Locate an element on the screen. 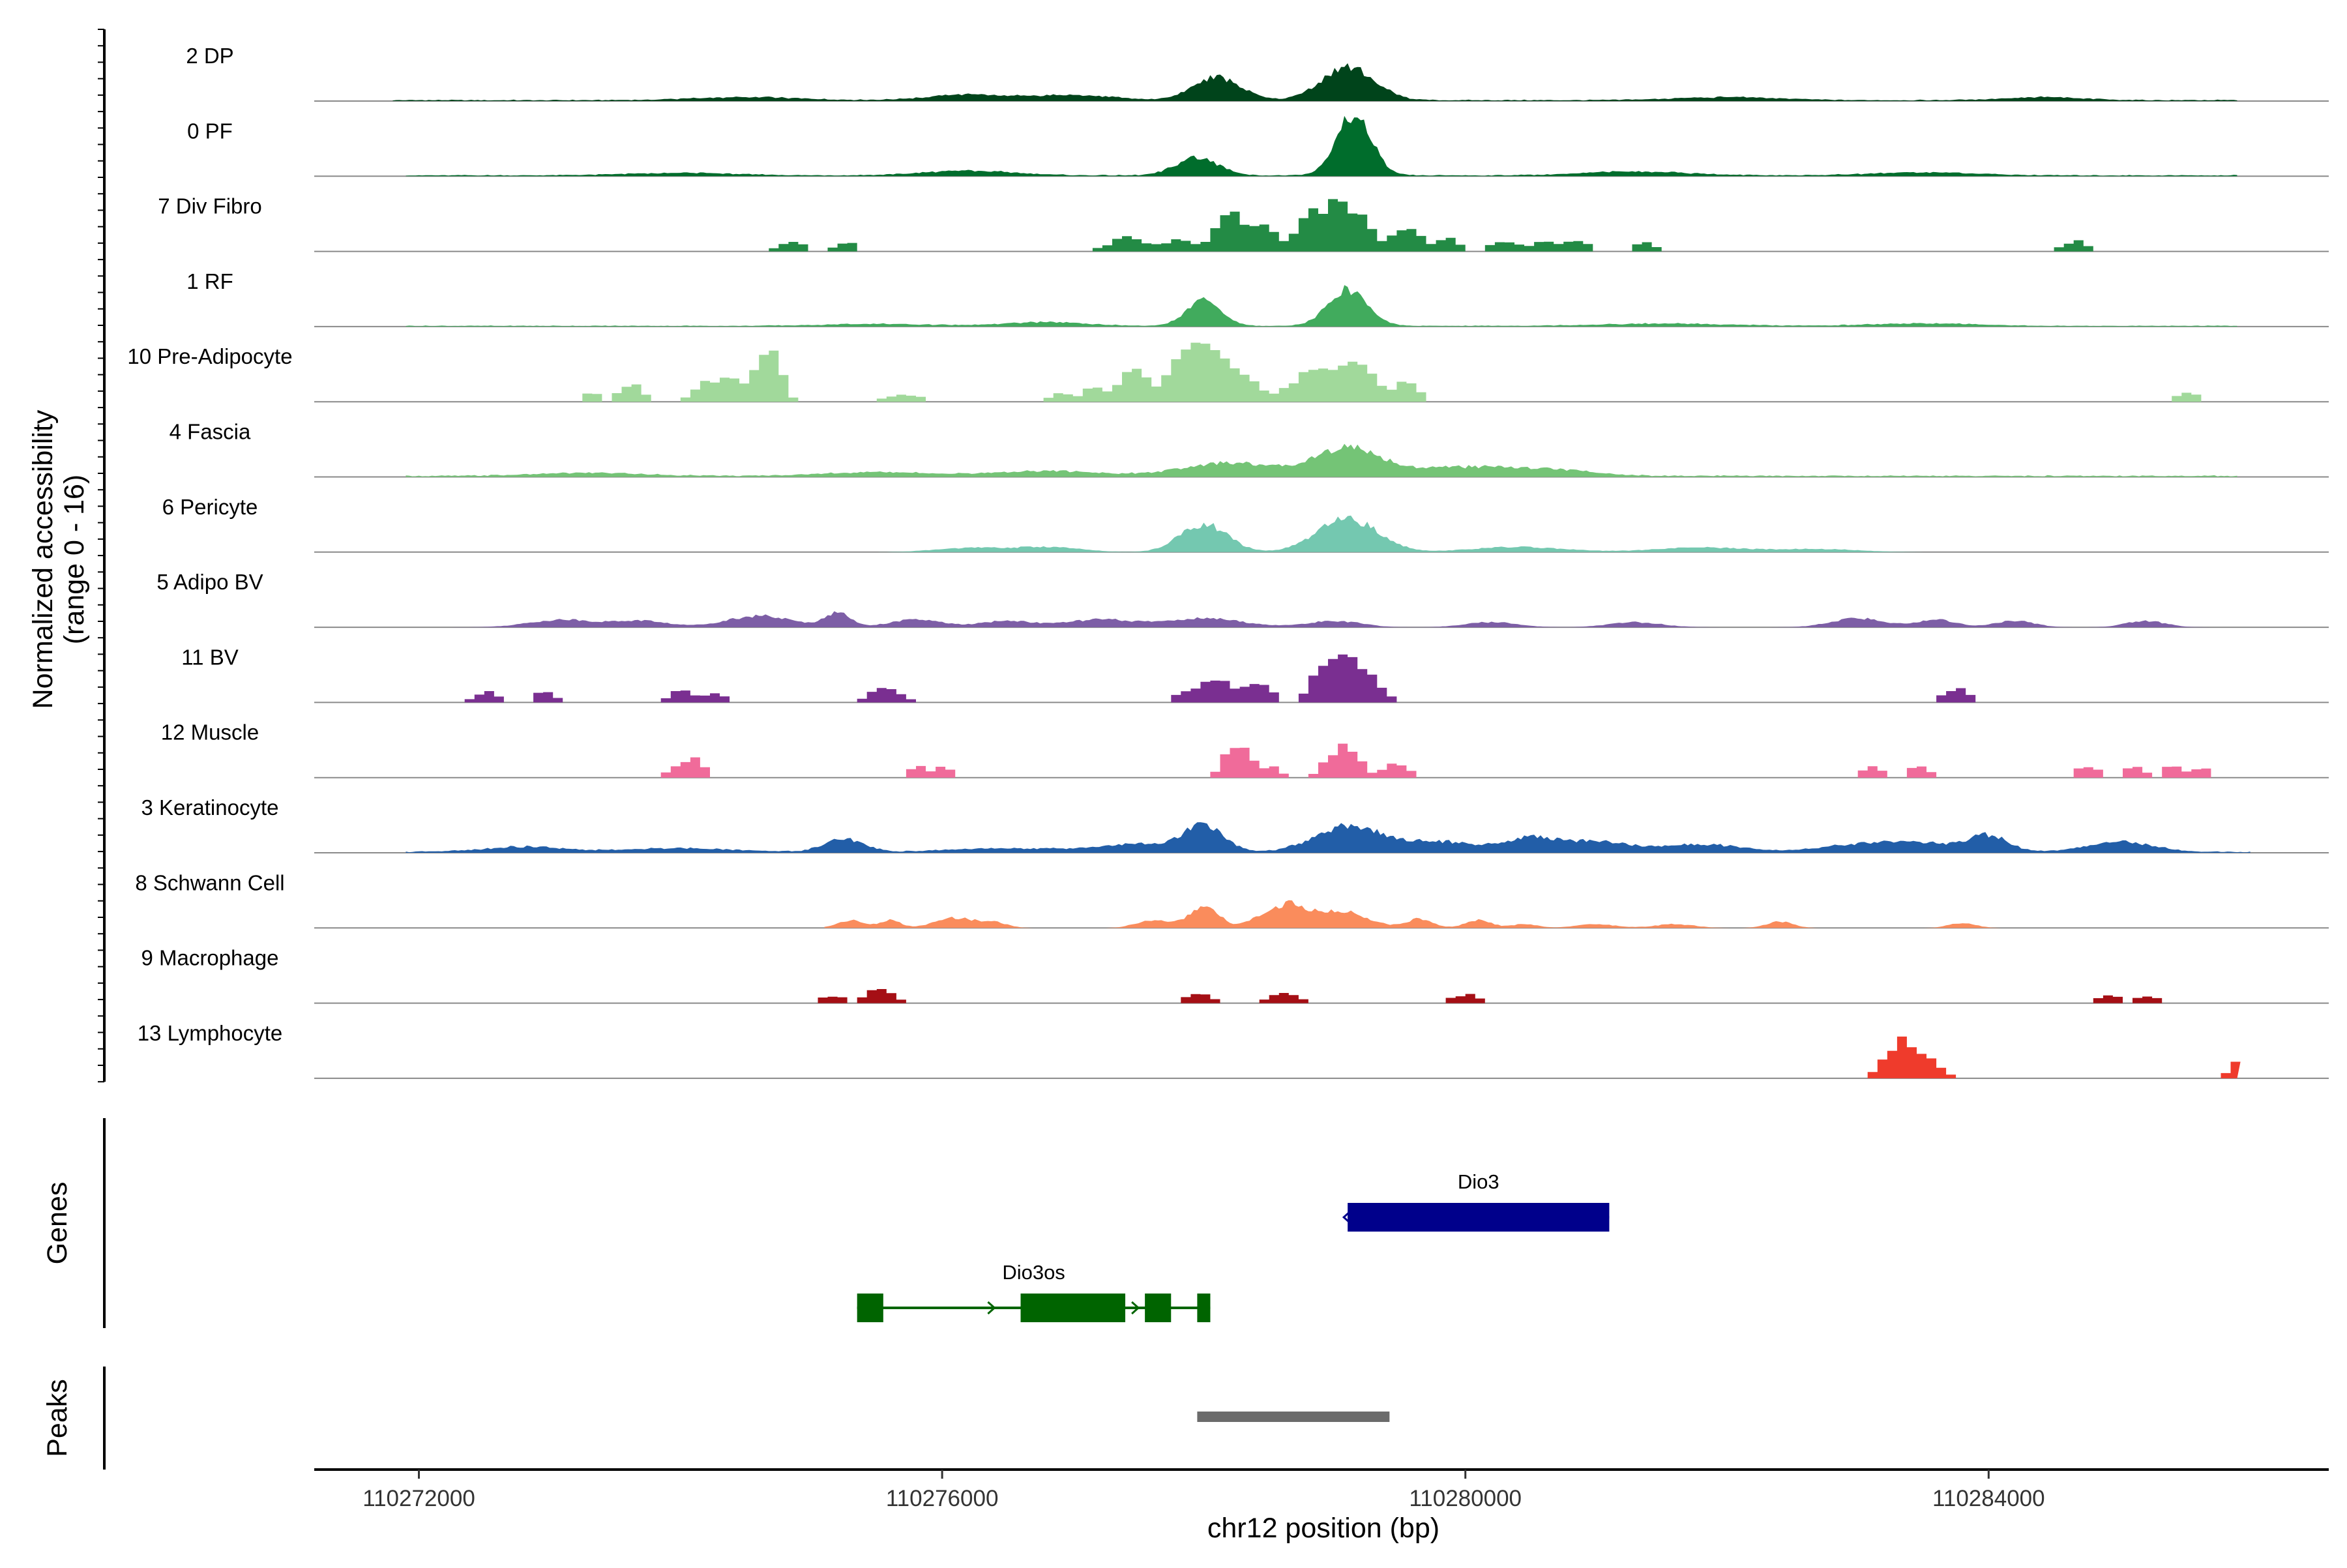 Image resolution: width=2347 pixels, height=1568 pixels. track-label: 1 RF is located at coordinates (209, 281).